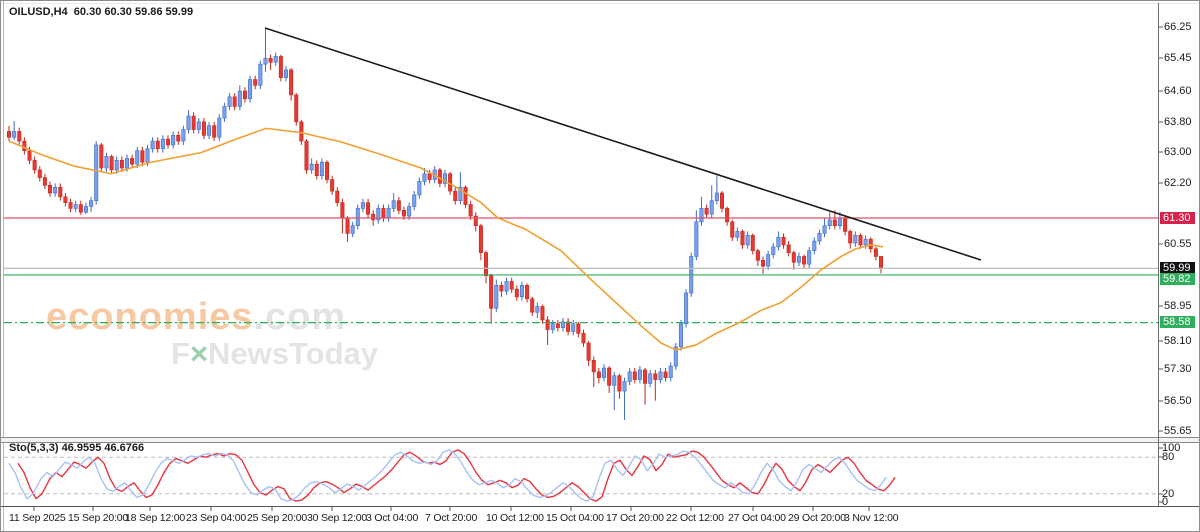  Describe the element at coordinates (1177, 279) in the screenshot. I see `price-badge-59.82: 59.82` at that location.